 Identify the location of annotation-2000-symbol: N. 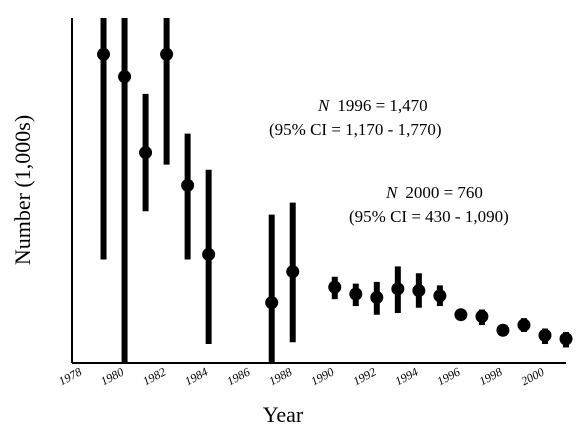
(392, 192).